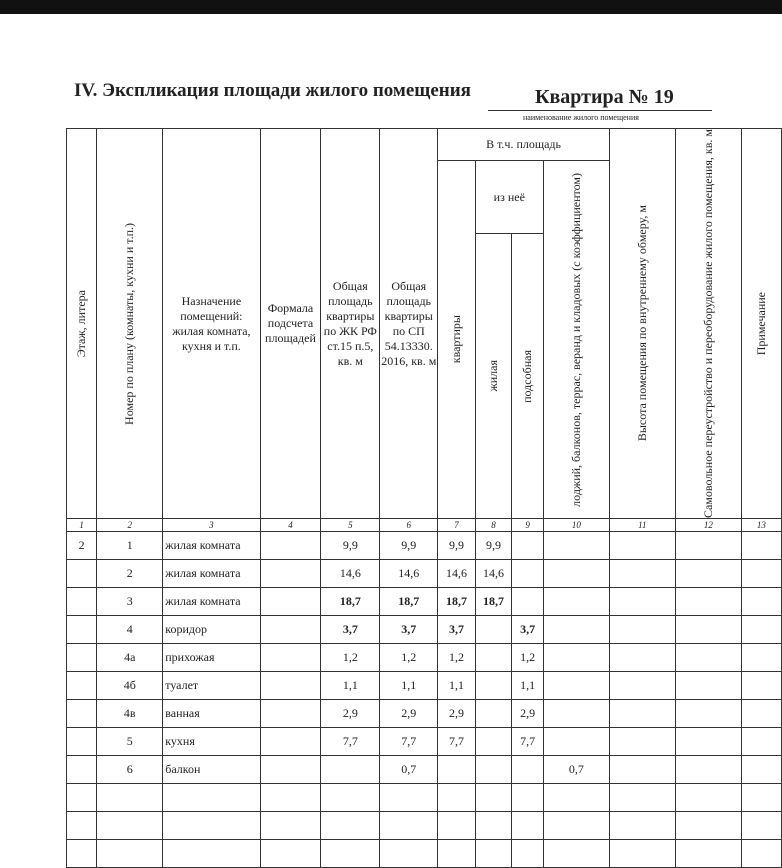 Image resolution: width=782 pixels, height=868 pixels. What do you see at coordinates (130, 323) in the screenshot?
I see `header-room-number: Номер по плану (комнаты, кухни и т.п.)` at bounding box center [130, 323].